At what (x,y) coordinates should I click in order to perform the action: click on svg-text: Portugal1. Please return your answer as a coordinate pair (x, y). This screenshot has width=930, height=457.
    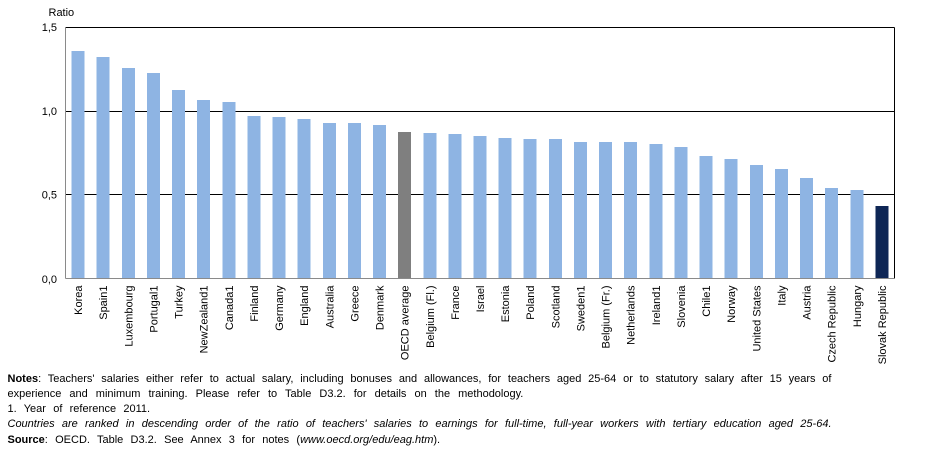
    Looking at the image, I should click on (154, 309).